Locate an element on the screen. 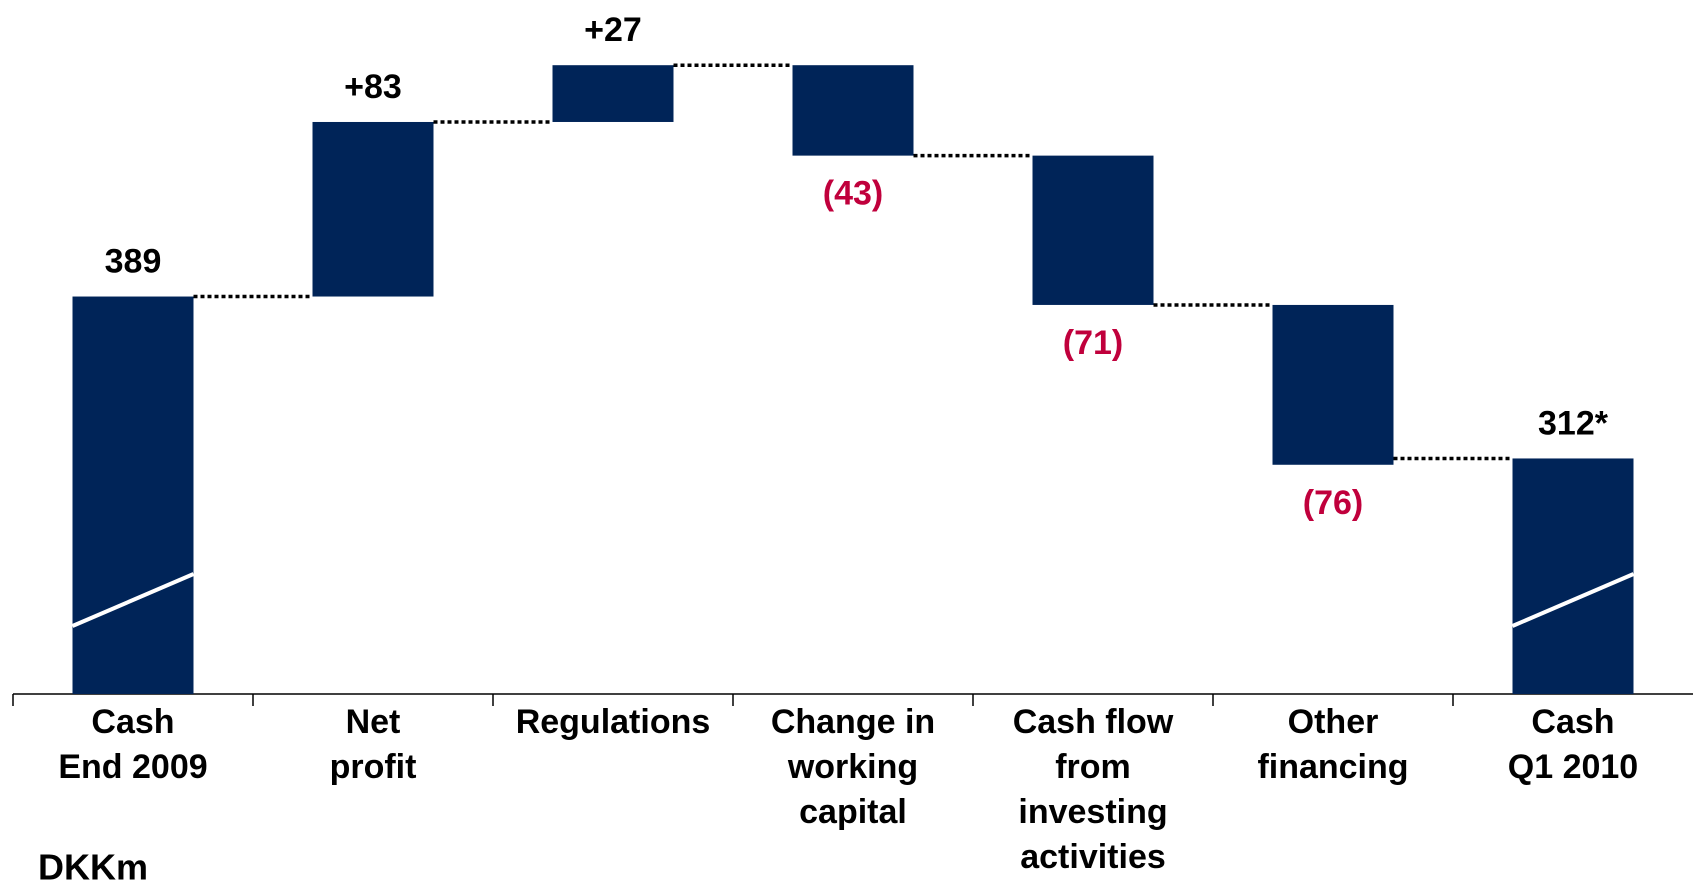 This screenshot has height=889, width=1693. x-tick-label: Regulations is located at coordinates (613, 722).